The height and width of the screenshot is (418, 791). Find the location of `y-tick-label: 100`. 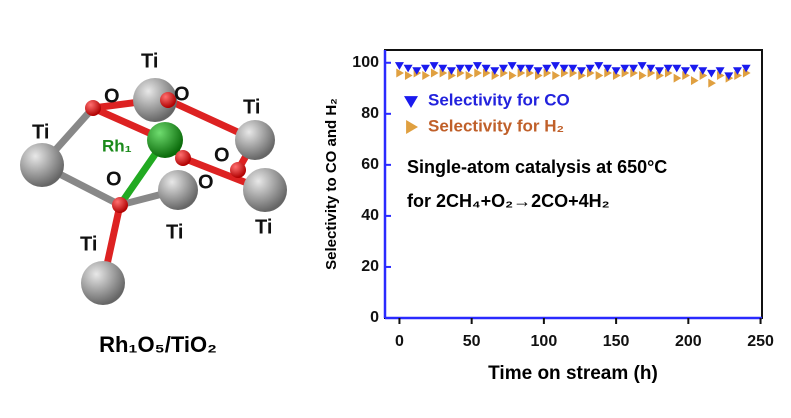

y-tick-label: 100 is located at coordinates (365, 62).